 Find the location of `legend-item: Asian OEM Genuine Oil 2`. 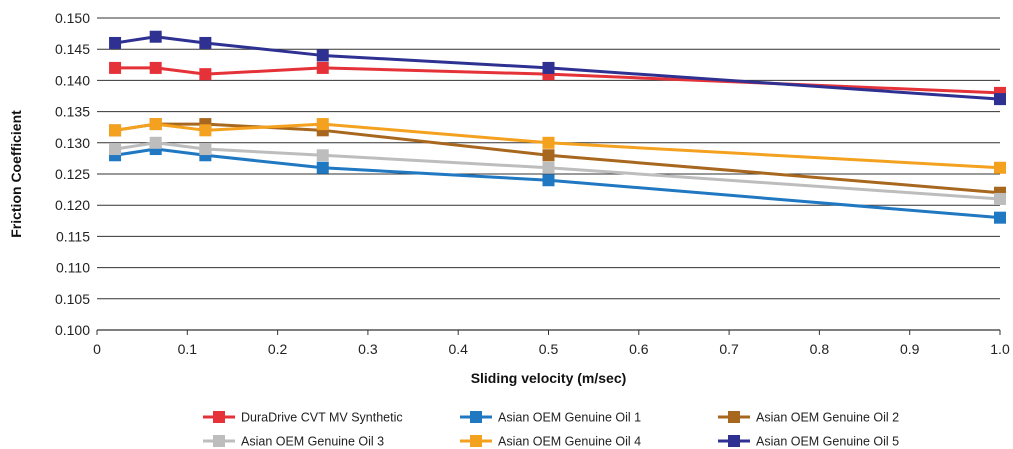

legend-item: Asian OEM Genuine Oil 2 is located at coordinates (808, 418).